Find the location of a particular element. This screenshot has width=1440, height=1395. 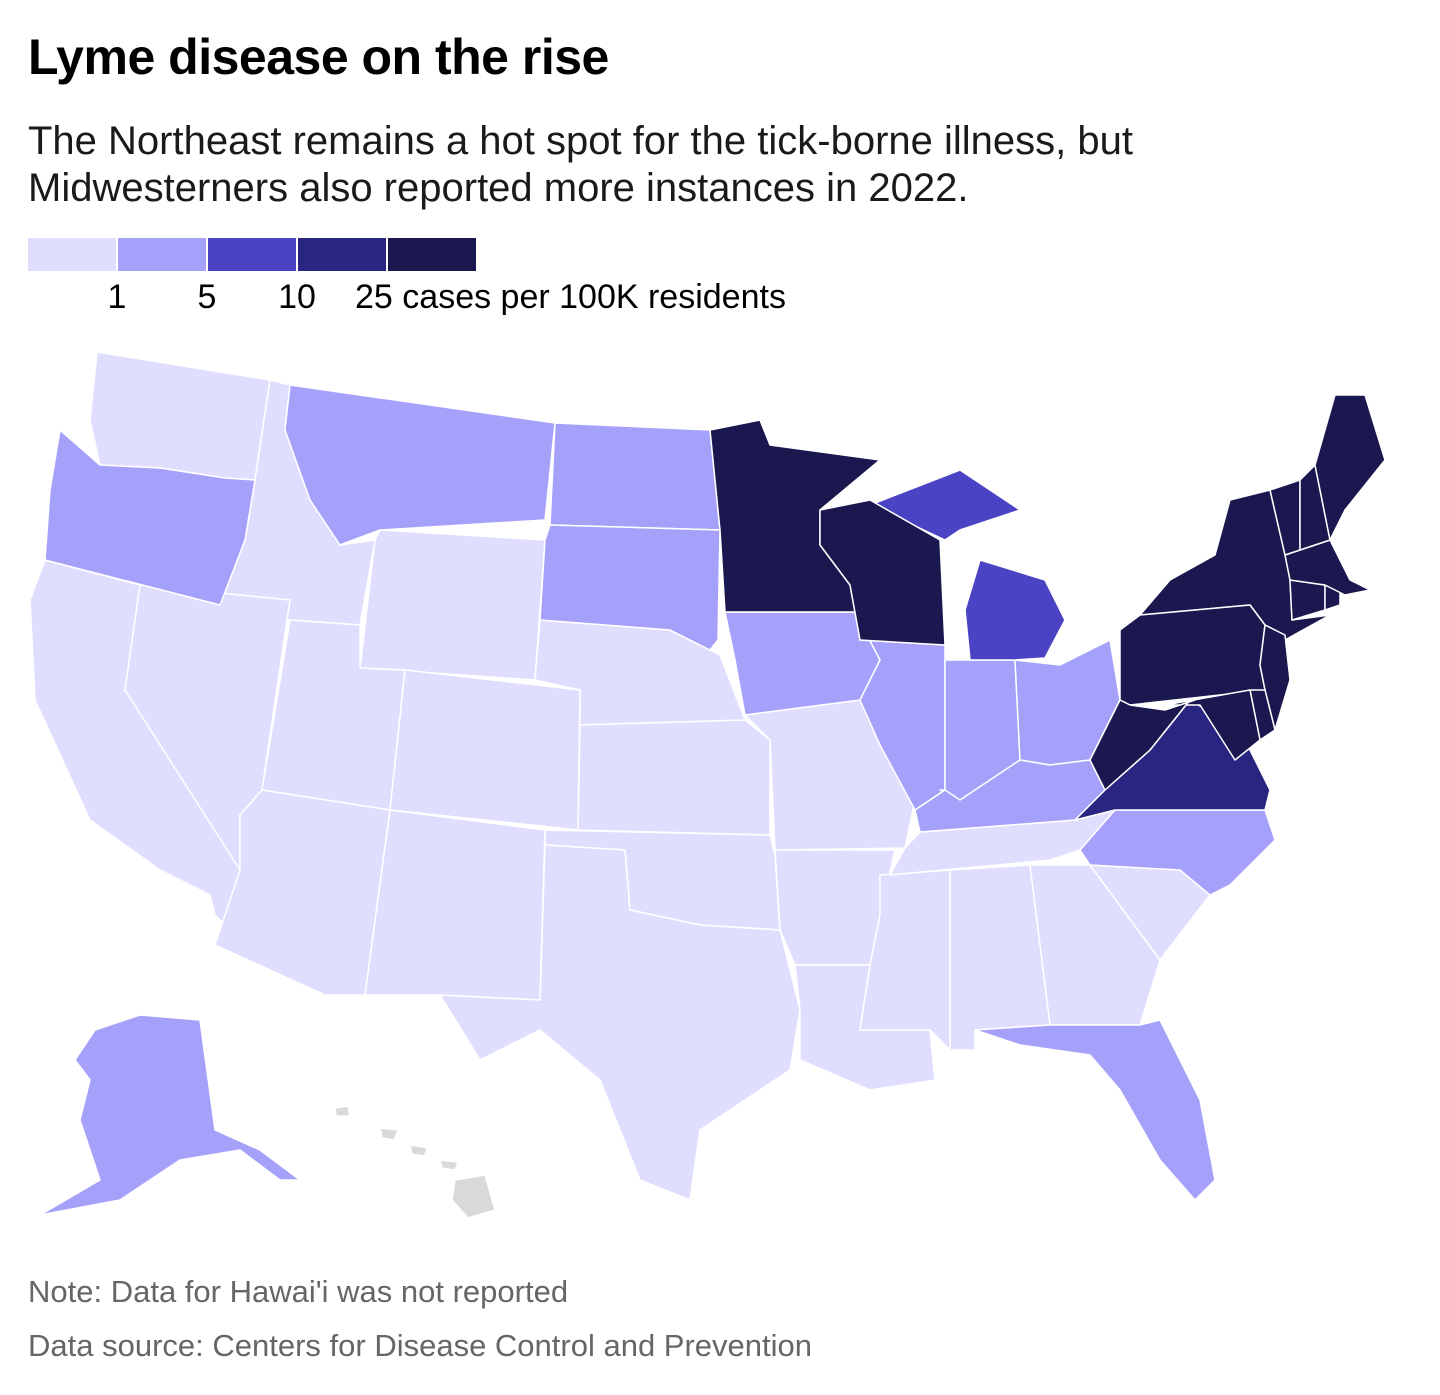

legend-threshold-25: 25 is located at coordinates (374, 297).